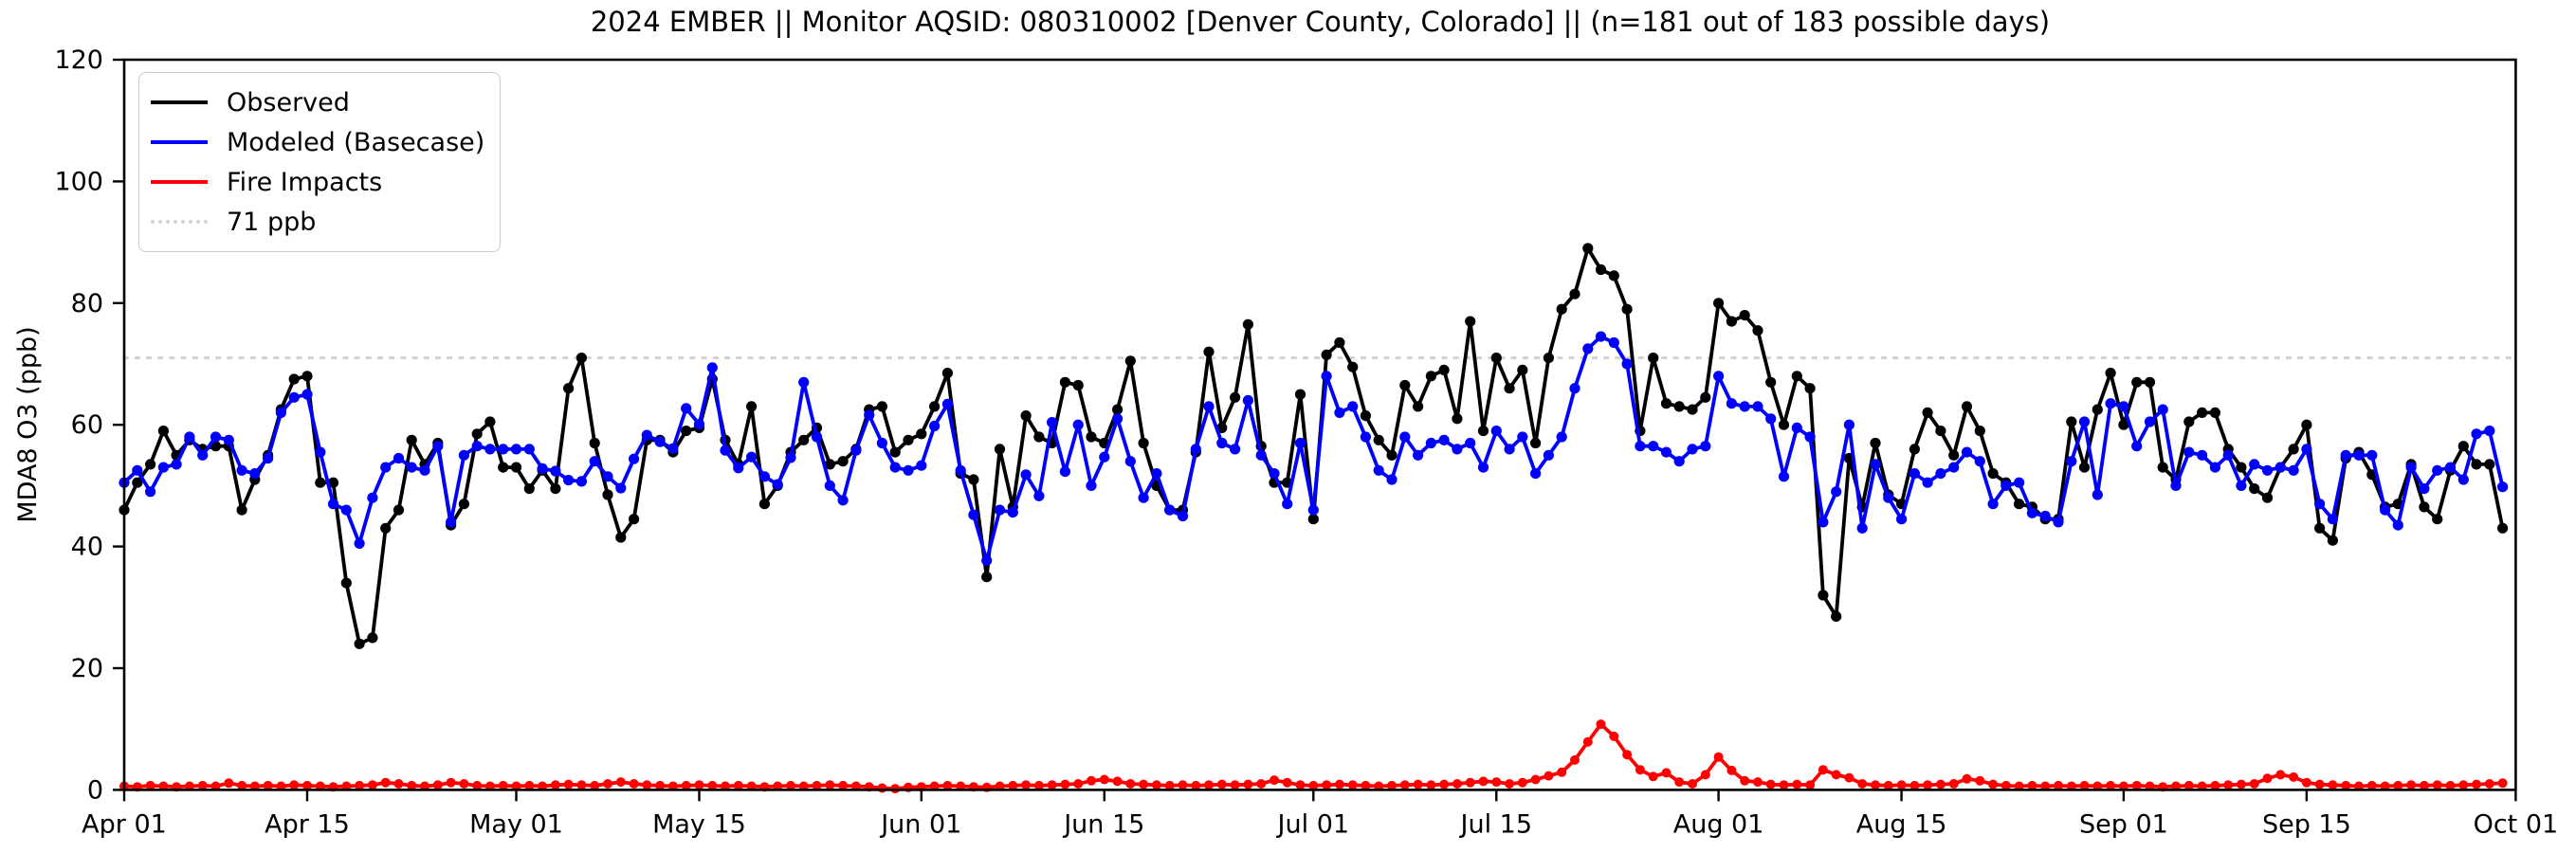 This screenshot has width=2576, height=853. Describe the element at coordinates (179, 142) in the screenshot. I see `legend-line-sample-modeled` at that location.